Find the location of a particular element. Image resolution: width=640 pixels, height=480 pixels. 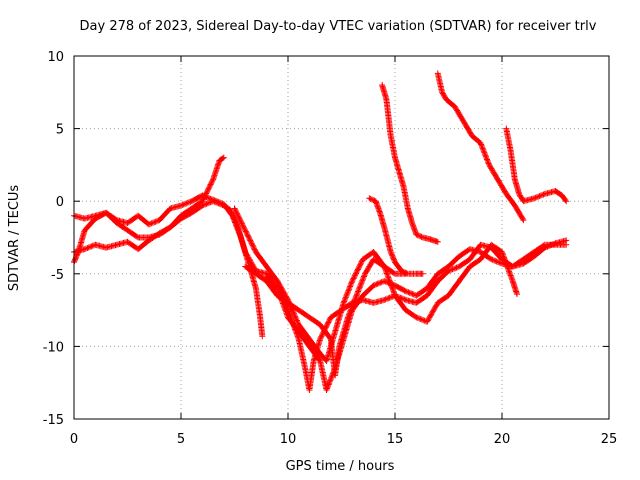

x-tick-label: 10 is located at coordinates (288, 439).